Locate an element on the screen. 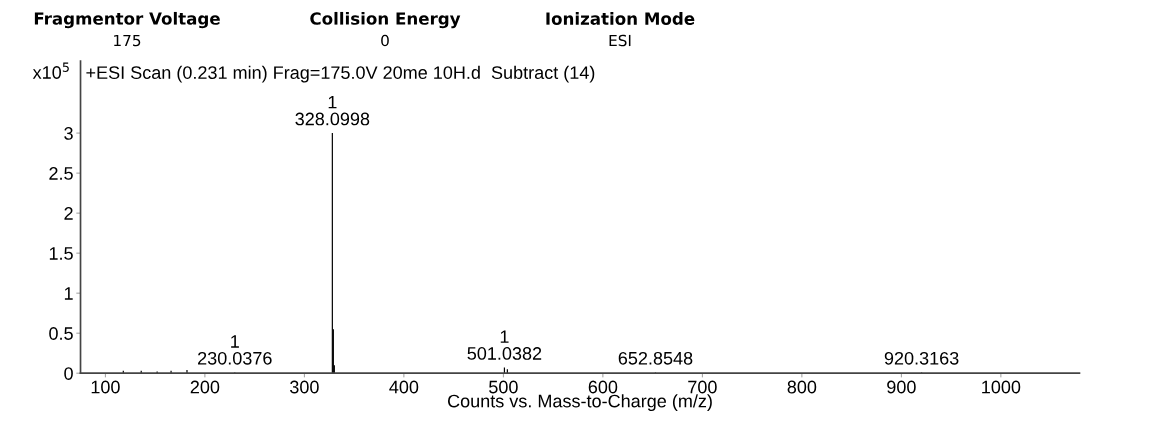  y-tick-label: 2.5 is located at coordinates (61, 173).